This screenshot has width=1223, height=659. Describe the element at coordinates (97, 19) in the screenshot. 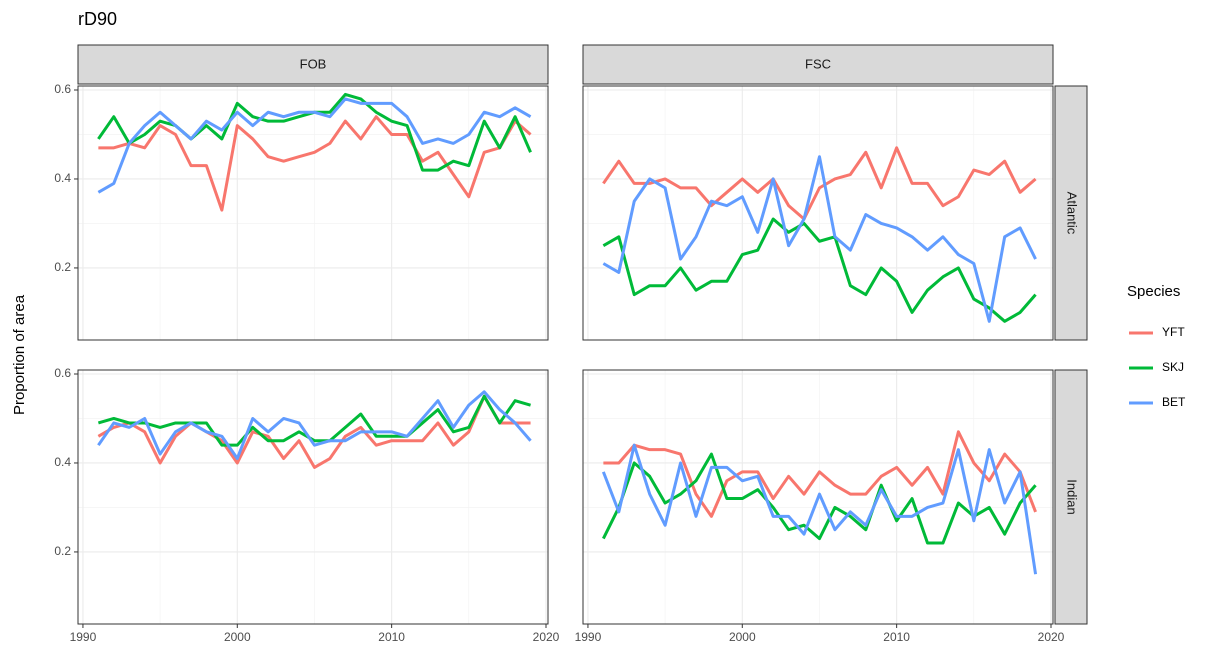

I see `chart-title: rD90` at that location.